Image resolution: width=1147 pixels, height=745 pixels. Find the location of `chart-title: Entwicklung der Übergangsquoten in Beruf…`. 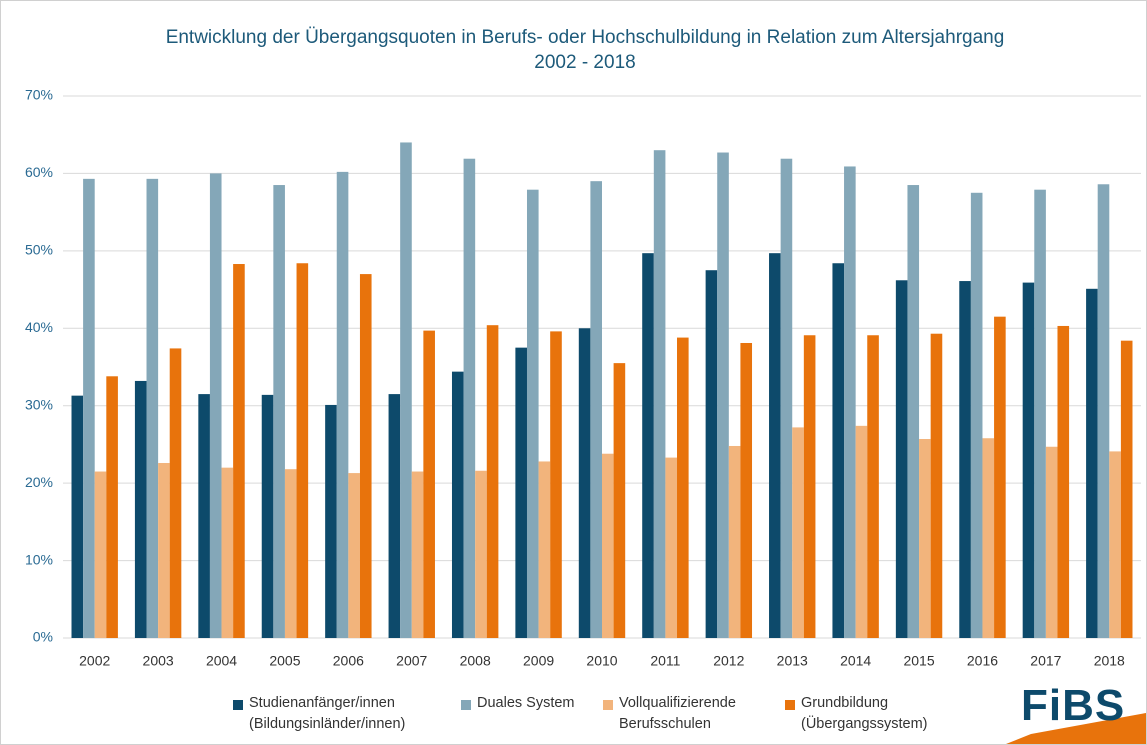

chart-title: Entwicklung der Übergangsquoten in Beruf… is located at coordinates (585, 37).